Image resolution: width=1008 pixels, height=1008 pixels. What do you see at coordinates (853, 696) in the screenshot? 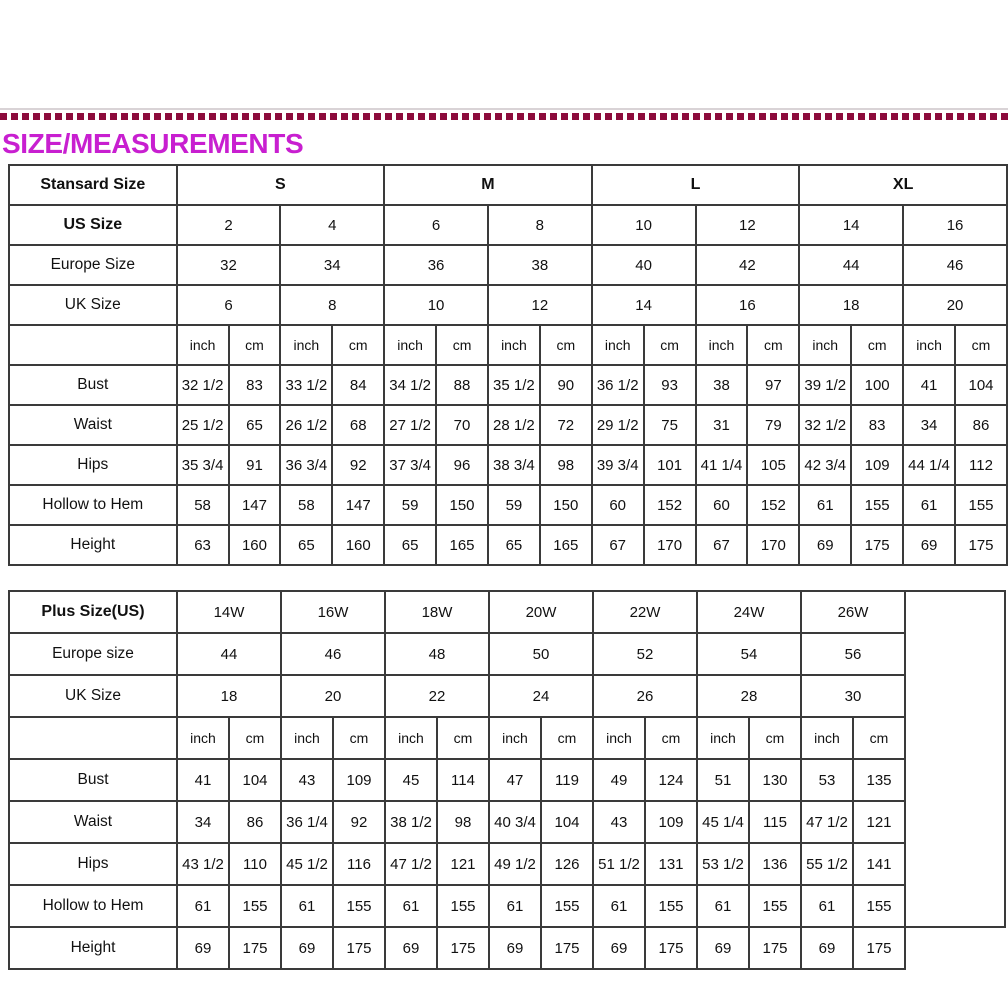
I see `table-cell: 30` at bounding box center [853, 696].